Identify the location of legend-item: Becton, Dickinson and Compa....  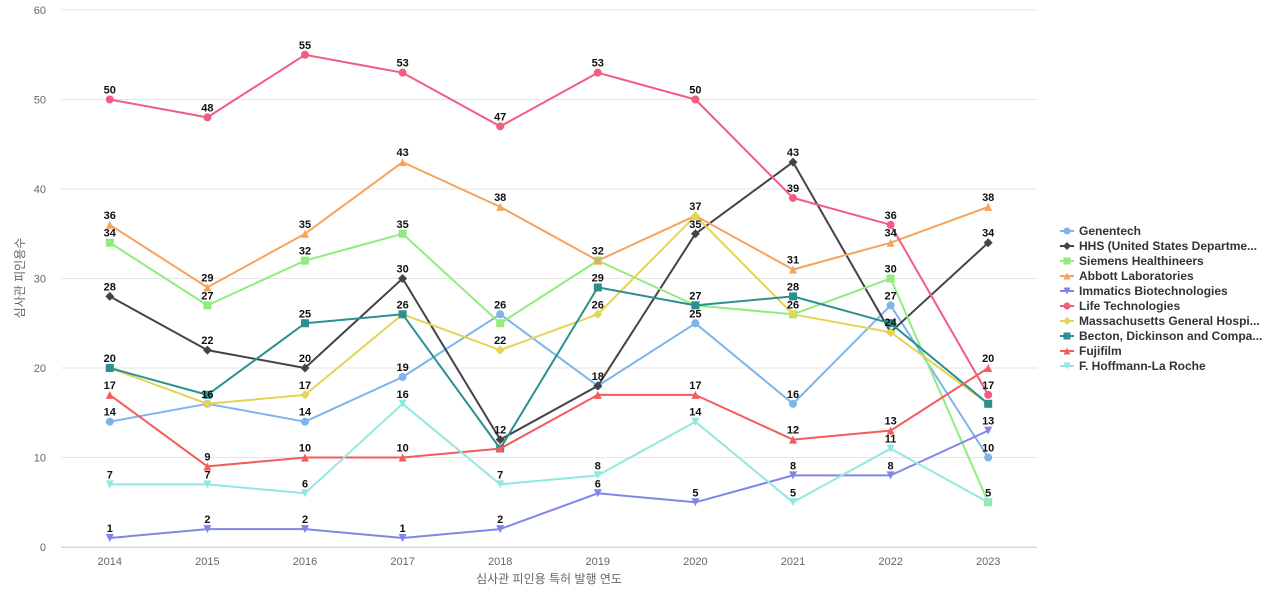
(1161, 336).